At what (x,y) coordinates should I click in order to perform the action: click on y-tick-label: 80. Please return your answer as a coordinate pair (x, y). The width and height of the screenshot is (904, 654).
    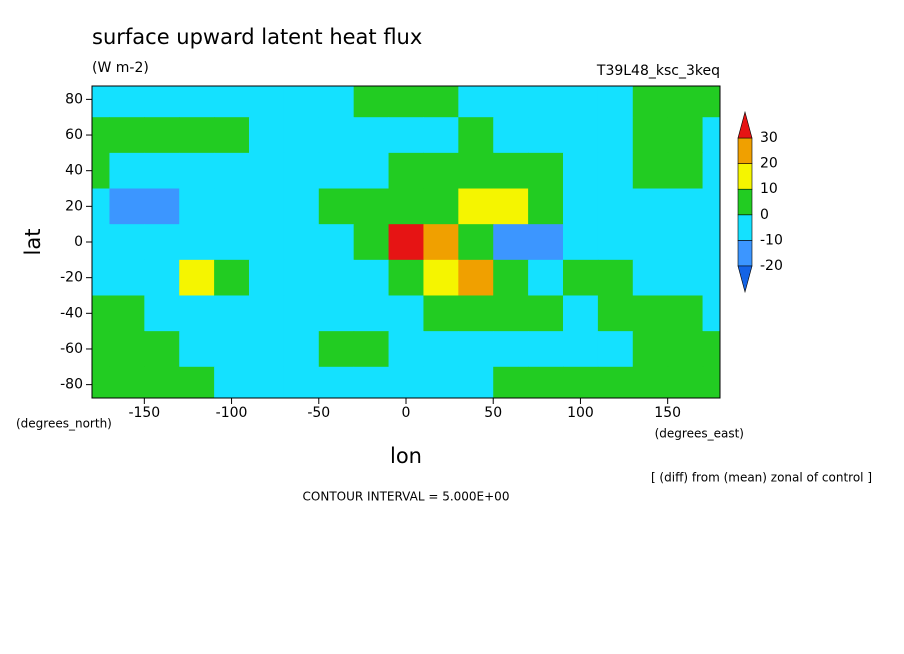
    Looking at the image, I should click on (74, 99).